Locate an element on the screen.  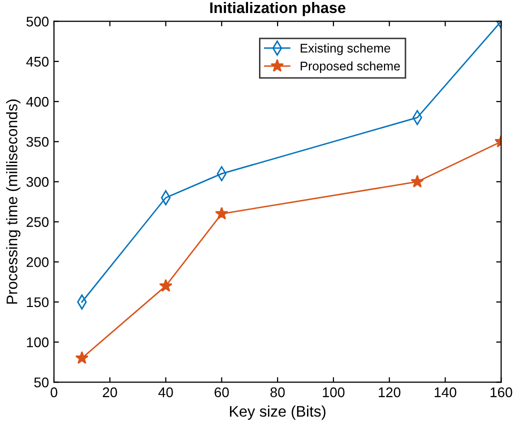
chart-title: Initialization phase is located at coordinates (278, 9).